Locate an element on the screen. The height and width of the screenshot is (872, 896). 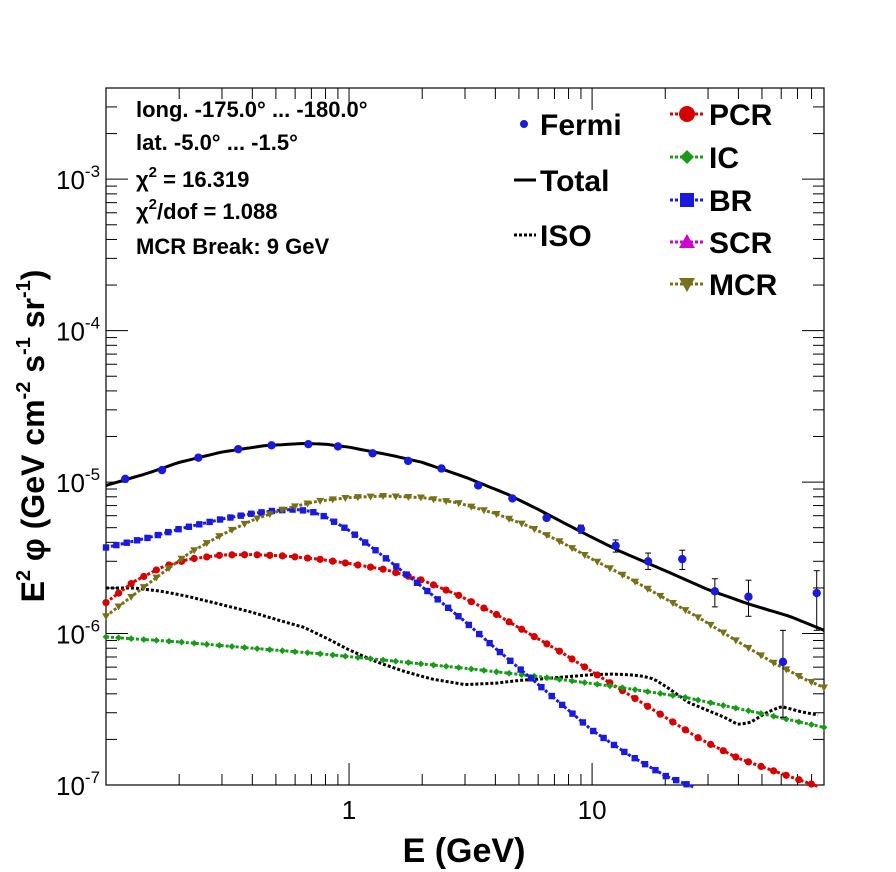
y-axis-label: E2 φ (GeV cm-2 s-1 sr-1) is located at coordinates (32, 436).